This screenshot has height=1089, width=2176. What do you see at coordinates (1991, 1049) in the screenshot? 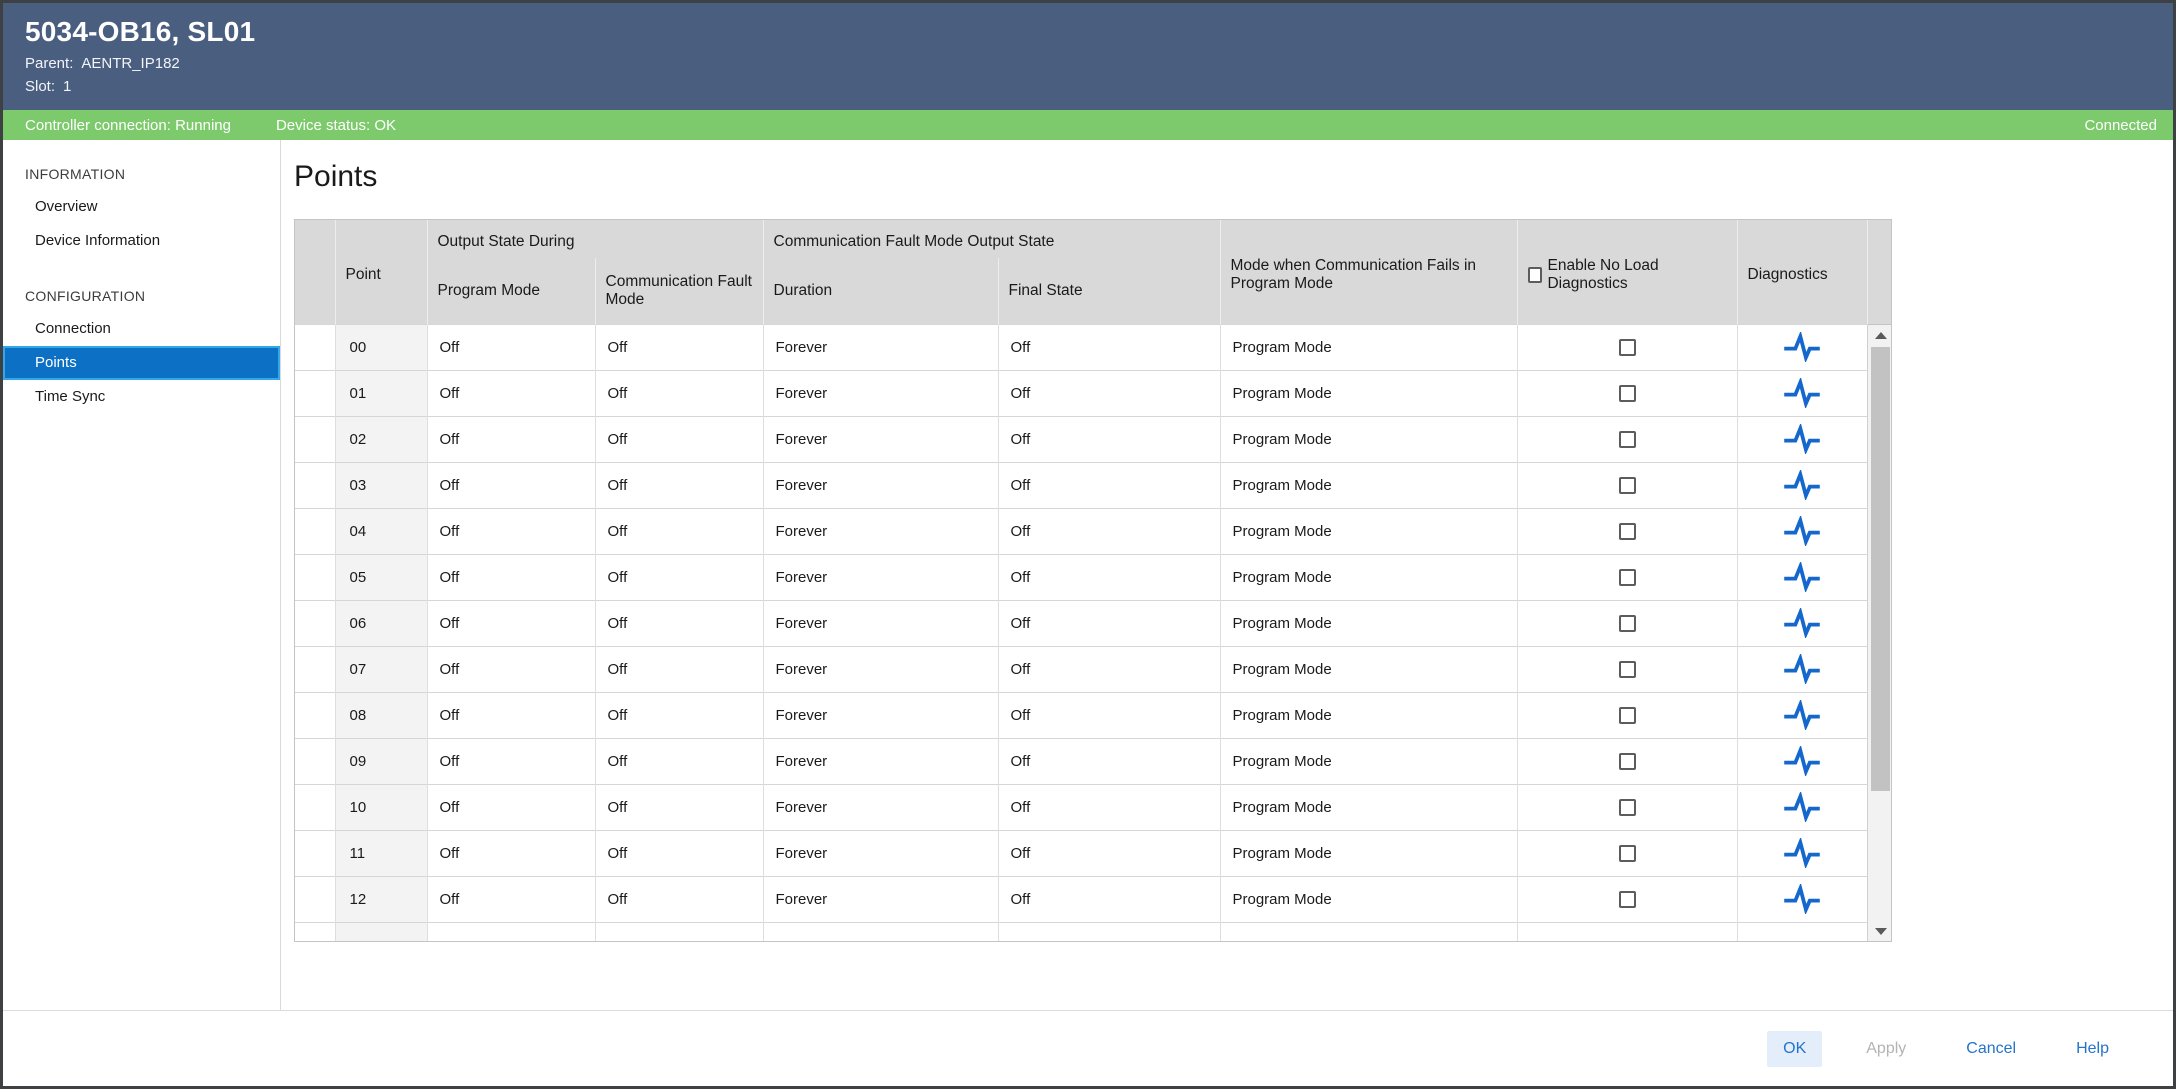
I see `cancel-button: Cancel` at bounding box center [1991, 1049].